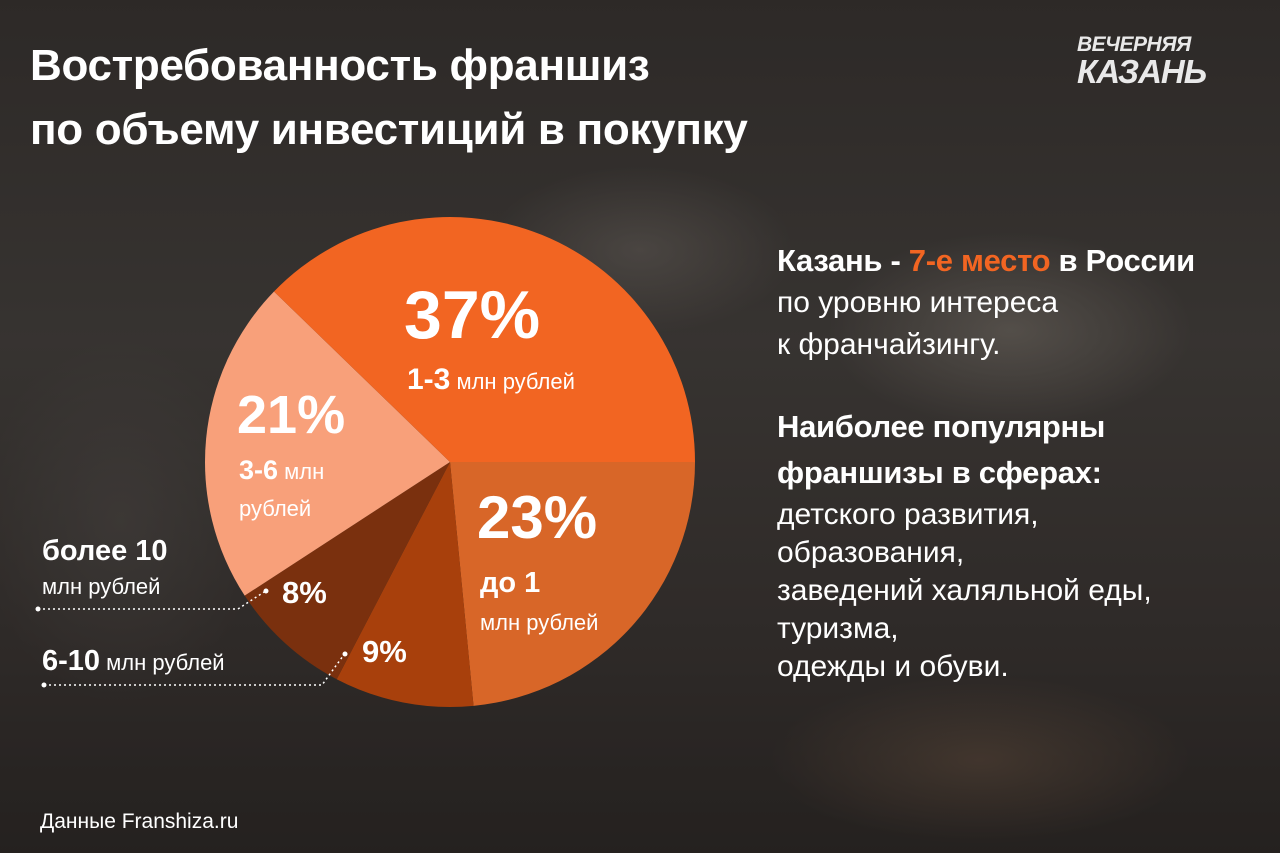  What do you see at coordinates (537, 517) in the screenshot?
I see `pct-label-under-1: 23%` at bounding box center [537, 517].